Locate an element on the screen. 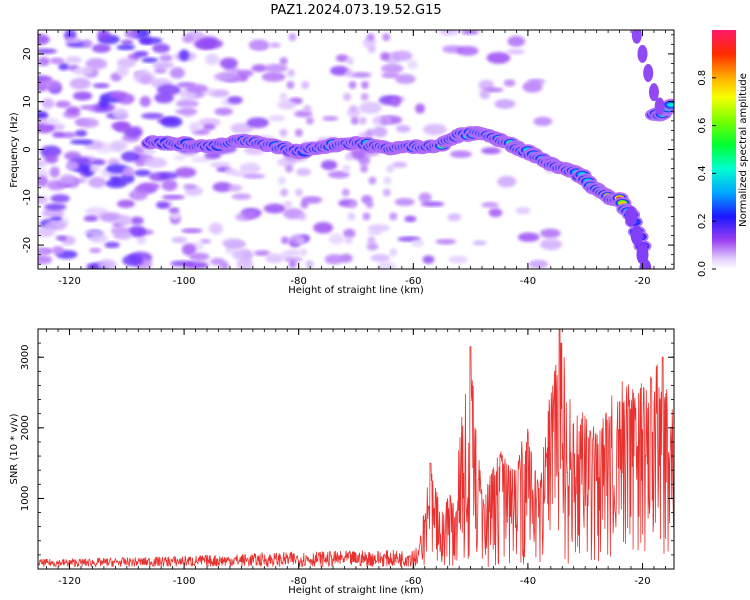  snr-x-tick-label: -120 is located at coordinates (69, 581).